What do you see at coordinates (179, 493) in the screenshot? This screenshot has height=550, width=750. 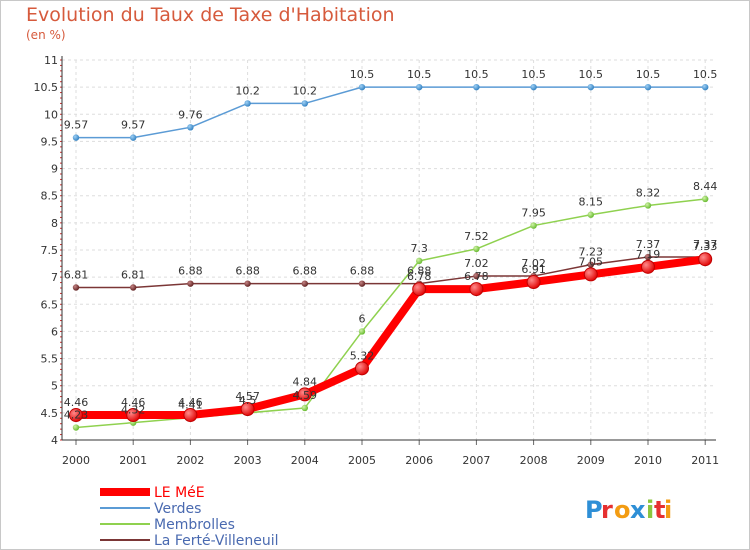 I see `legend-label-le-mee: LE MéE` at bounding box center [179, 493].